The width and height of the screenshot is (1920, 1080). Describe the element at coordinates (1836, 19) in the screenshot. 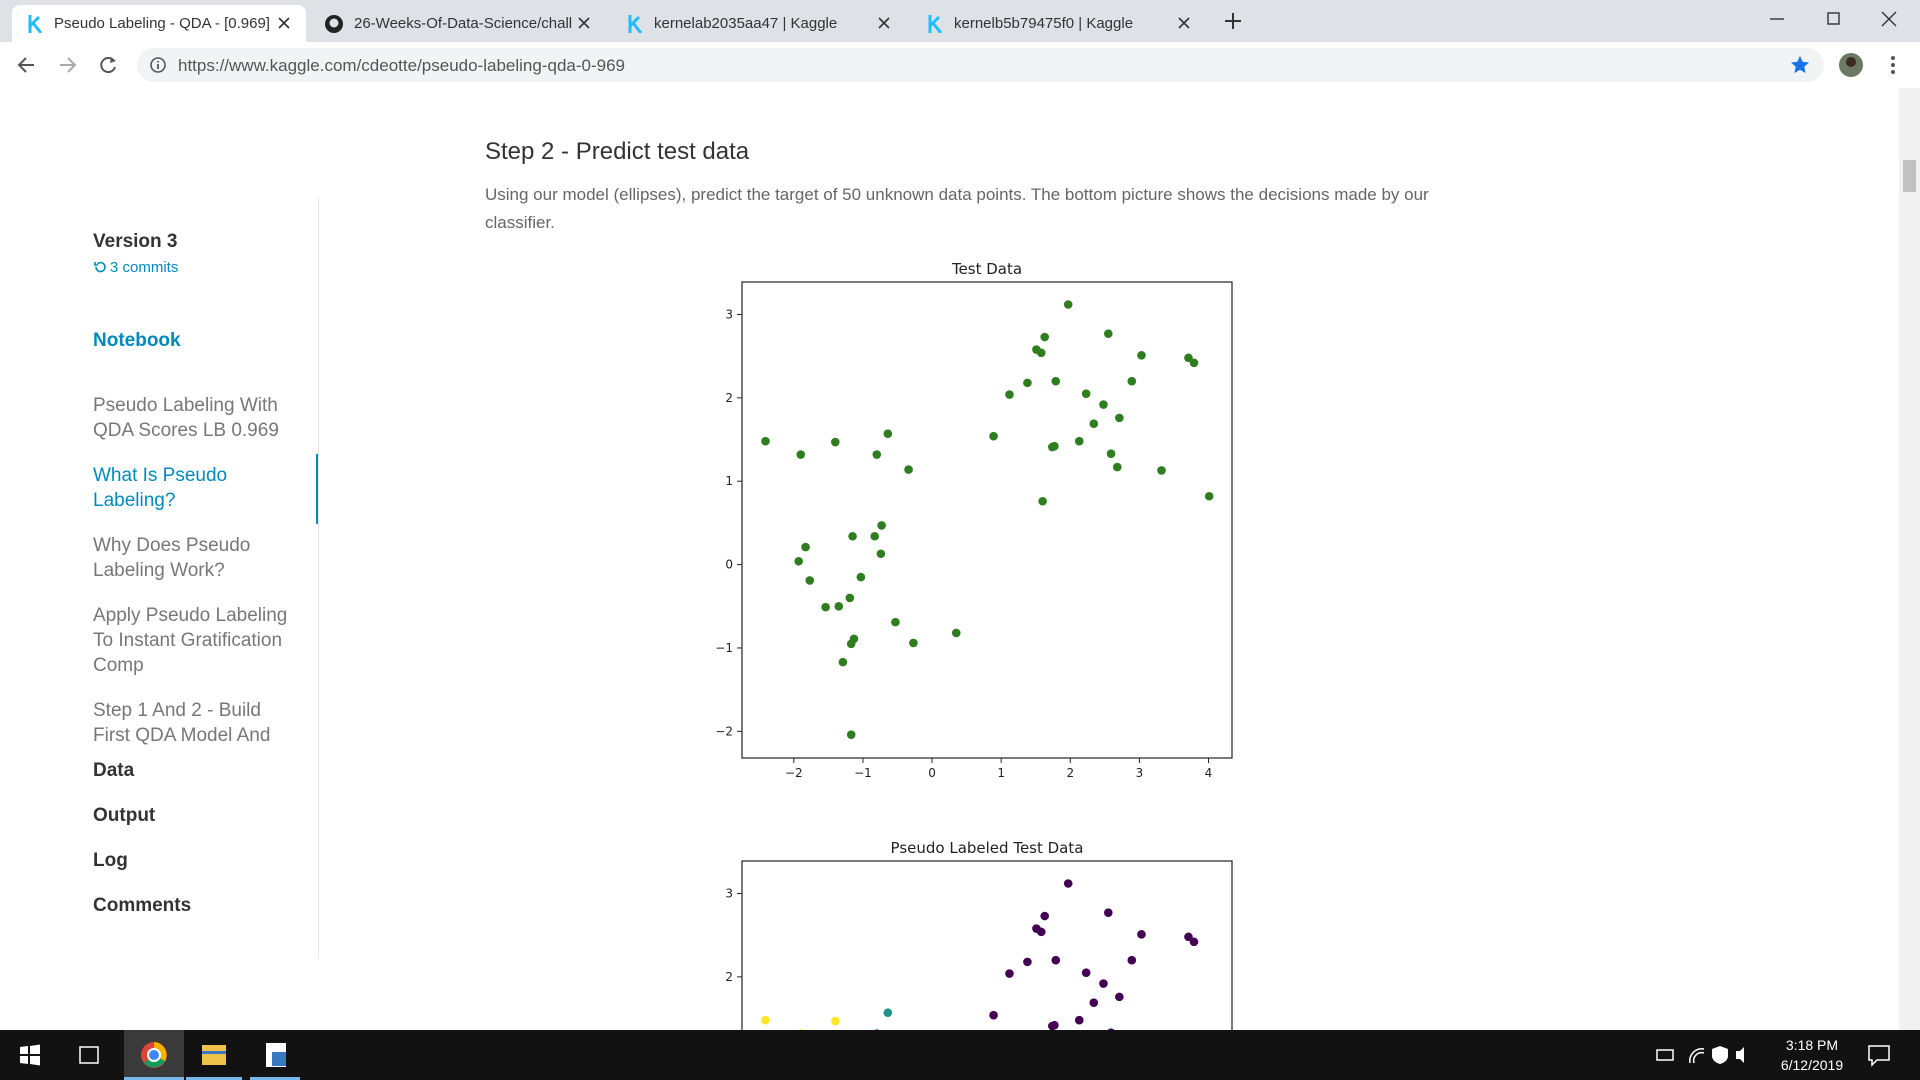

I see `window-controls` at that location.